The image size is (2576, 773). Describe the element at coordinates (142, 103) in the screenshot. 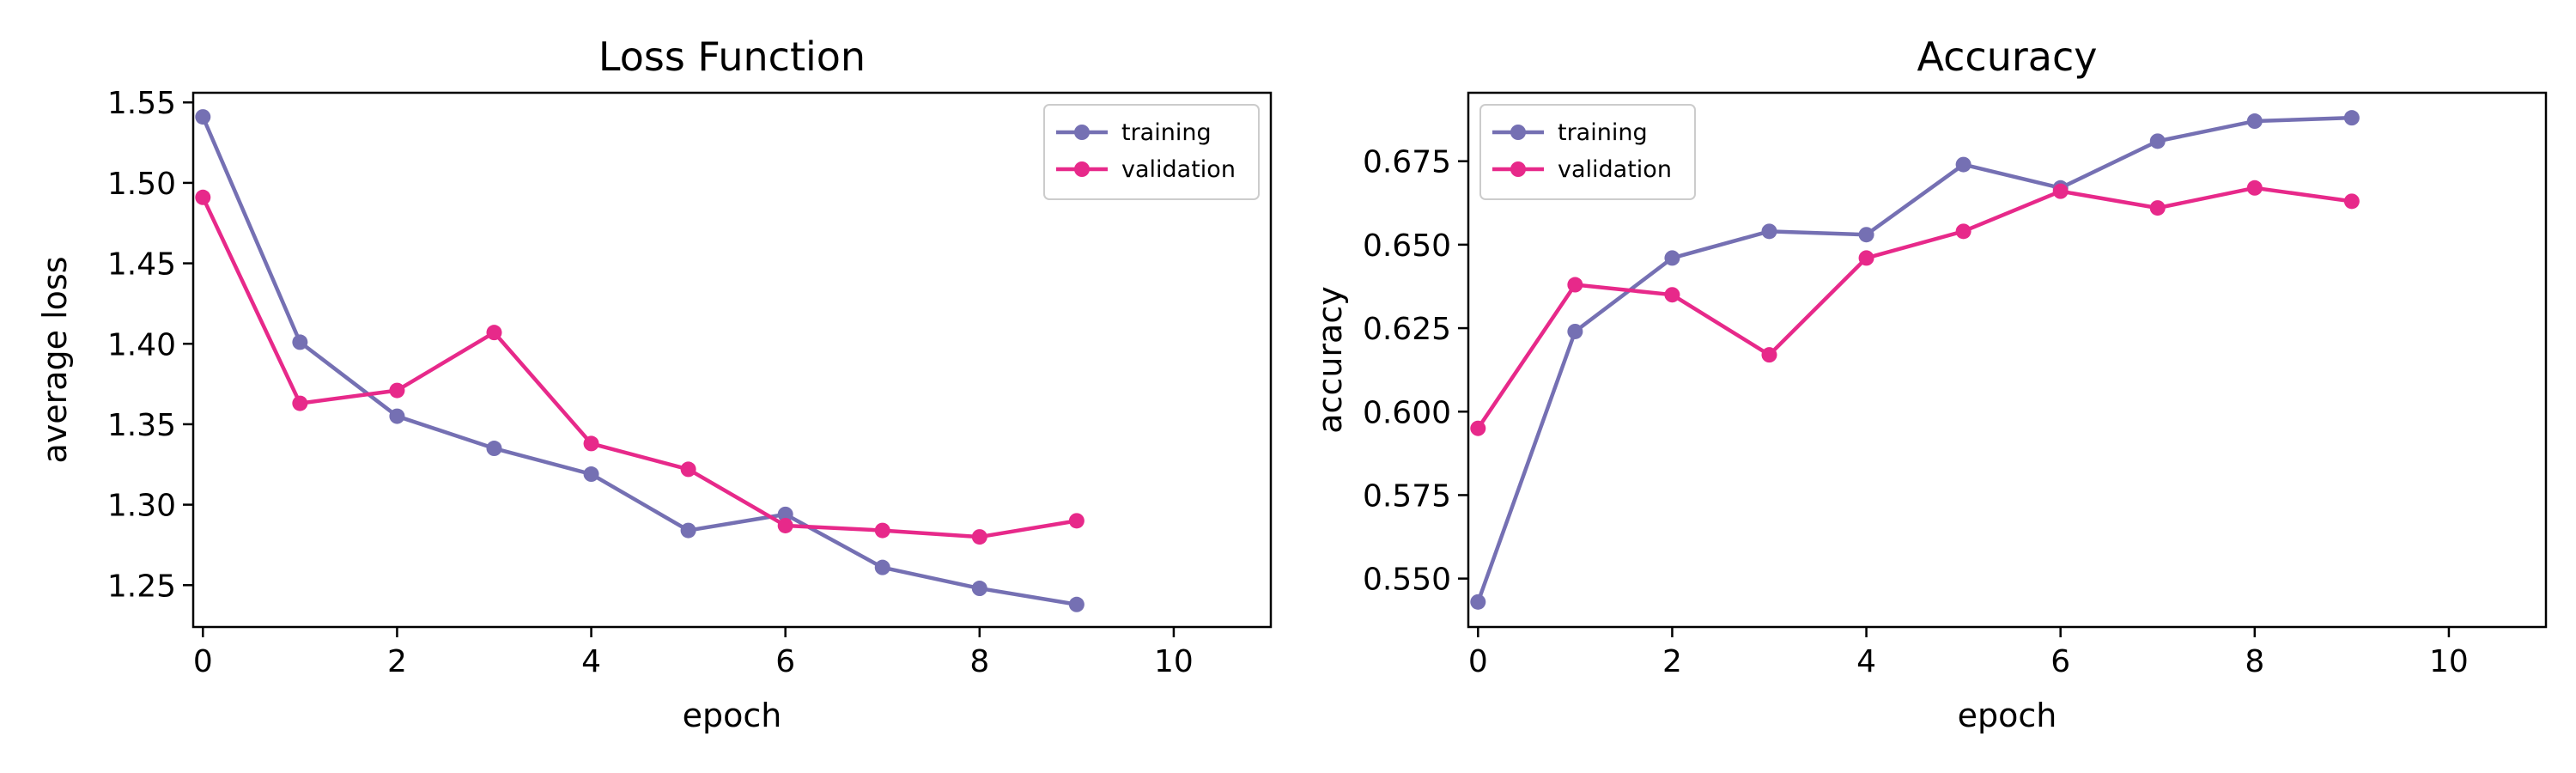

I see `y-tick-label: 1.55` at that location.